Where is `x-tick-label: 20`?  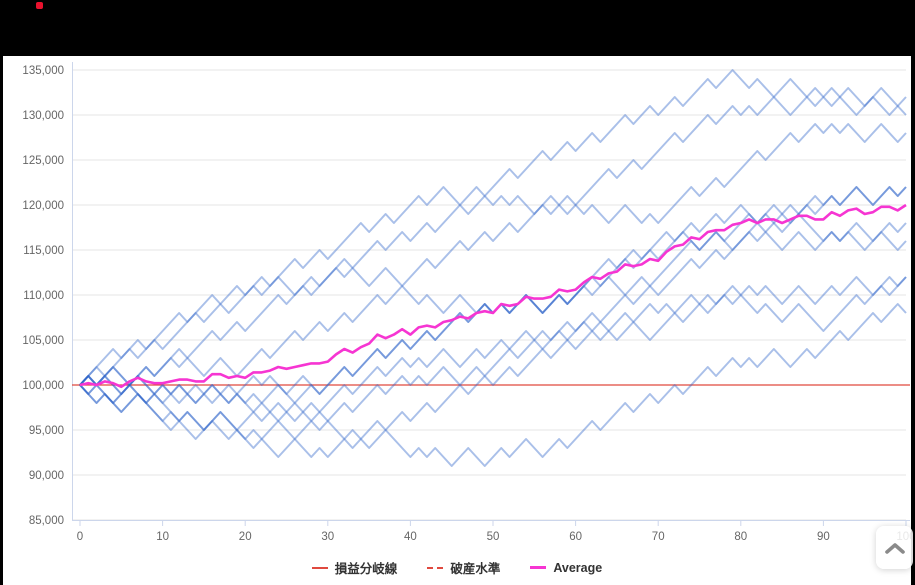
x-tick-label: 20 is located at coordinates (245, 537).